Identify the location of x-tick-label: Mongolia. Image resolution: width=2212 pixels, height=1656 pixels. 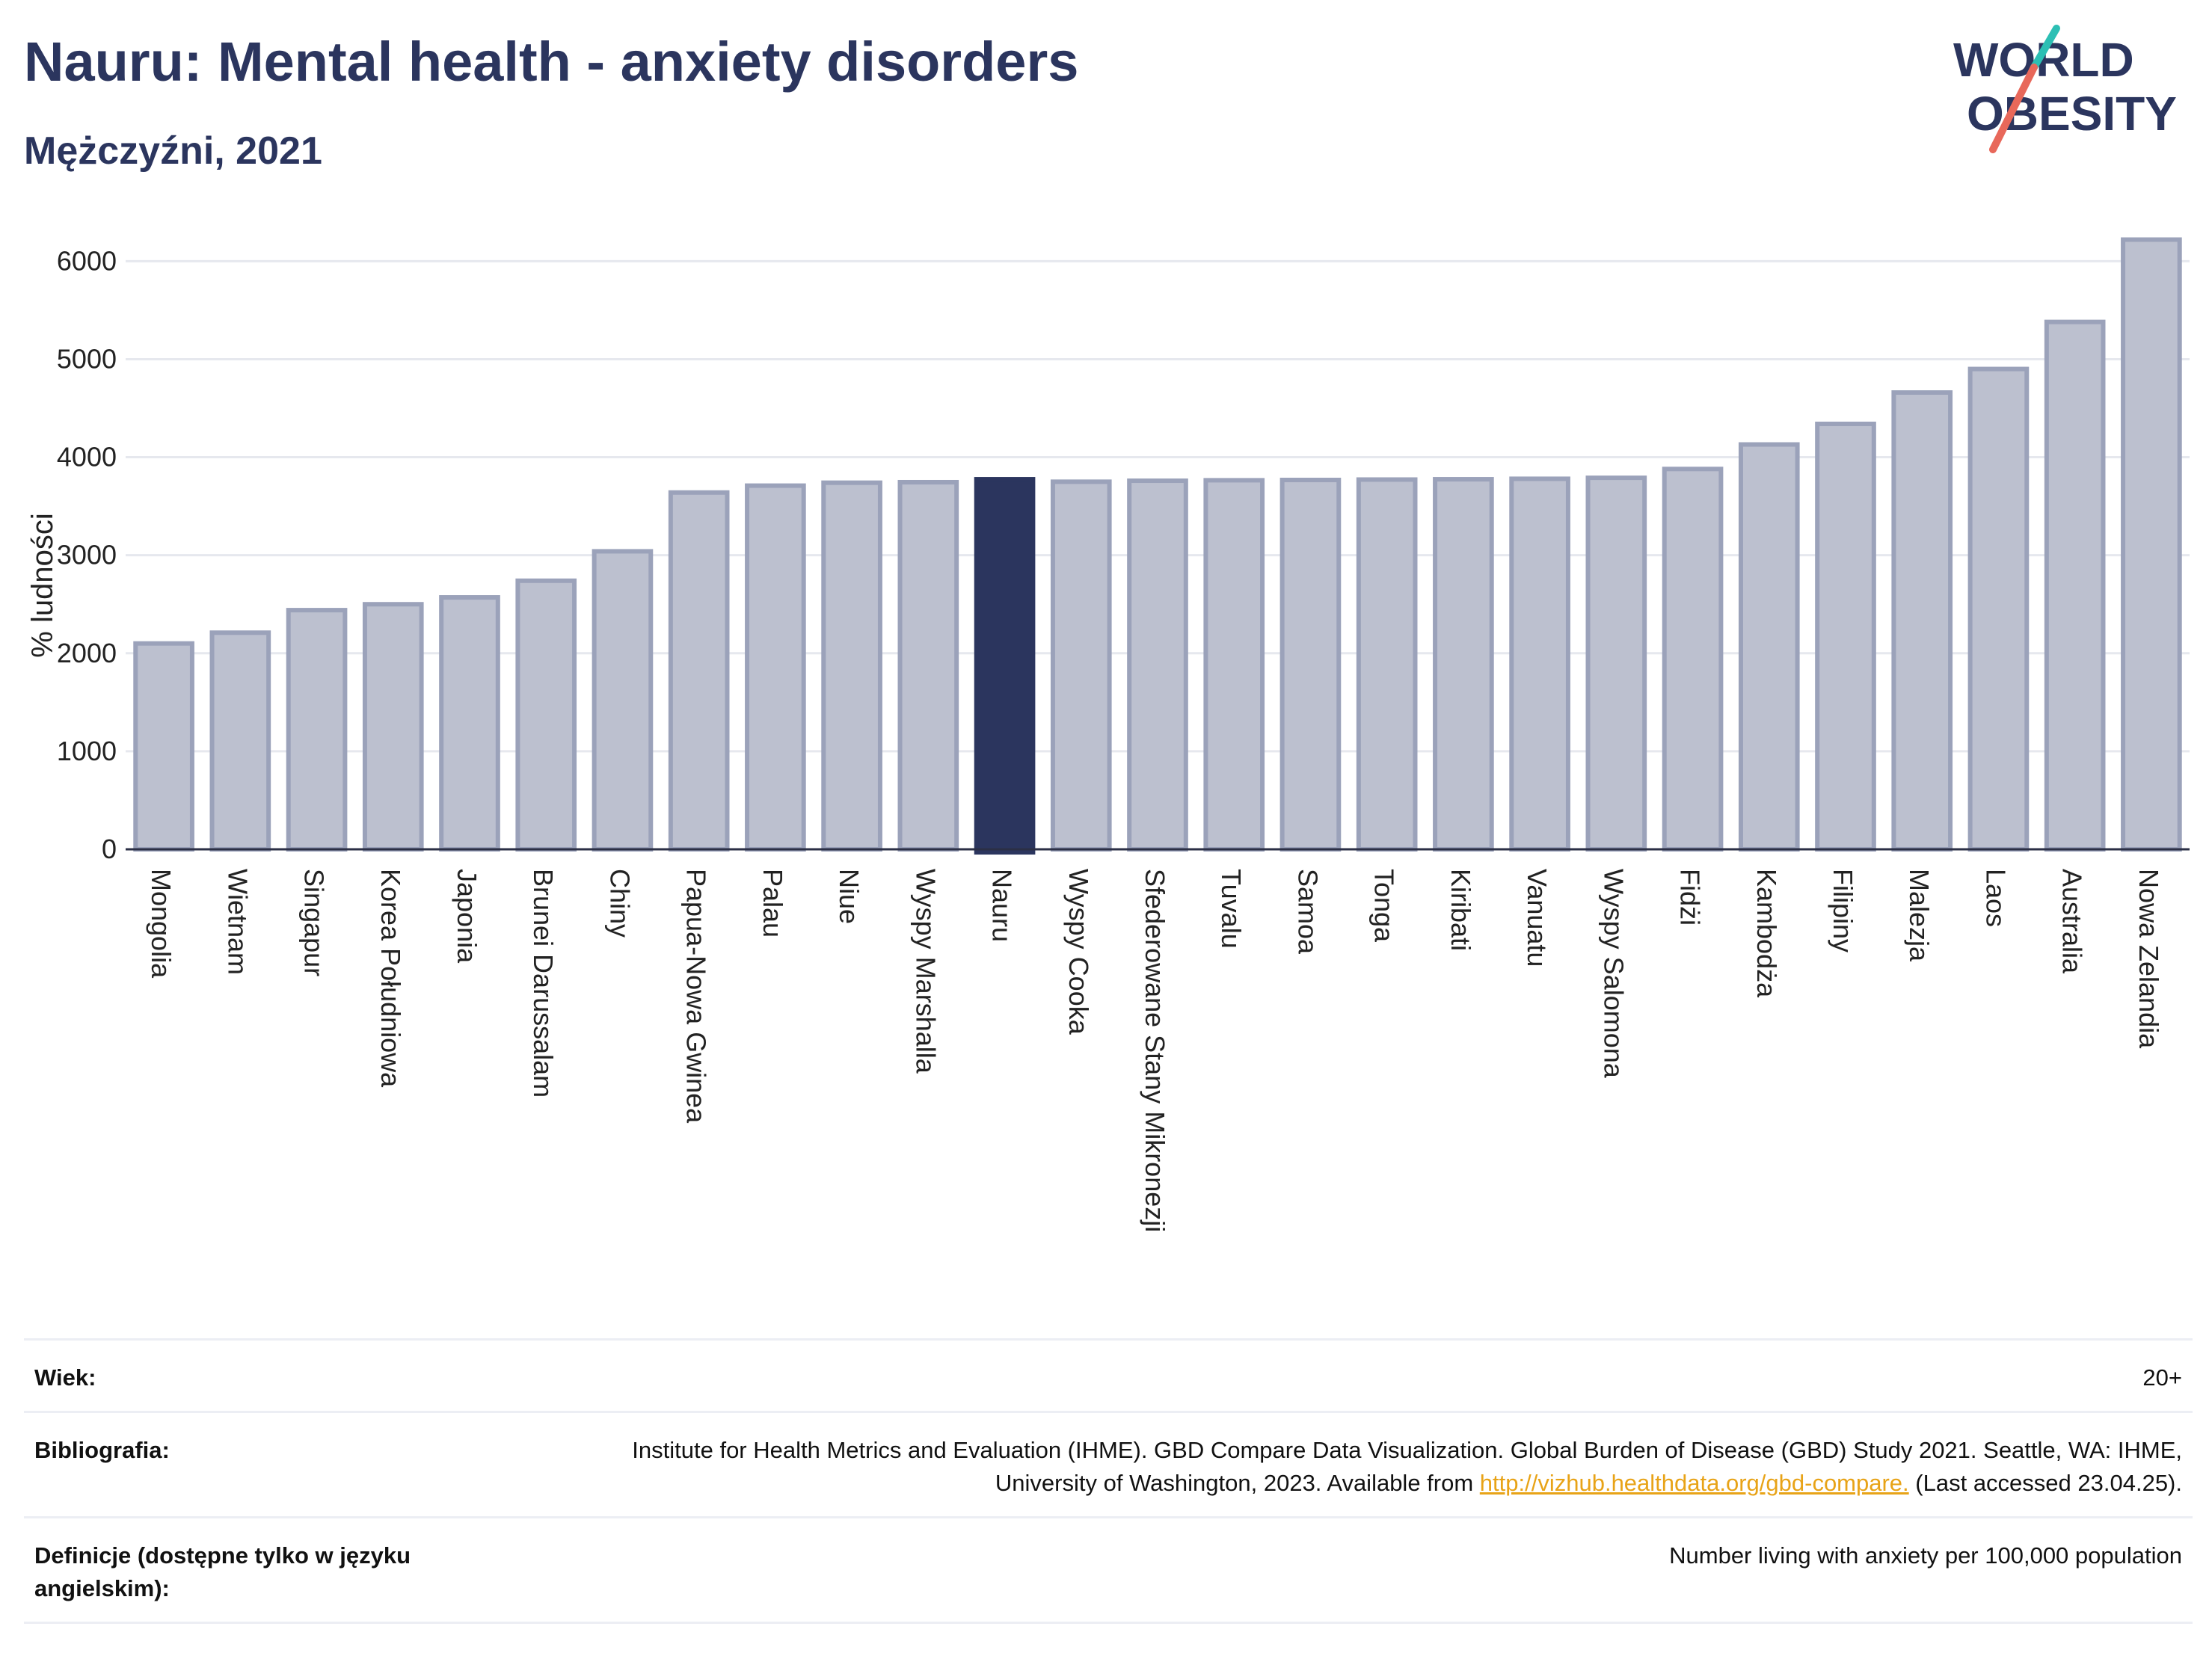
(161, 924).